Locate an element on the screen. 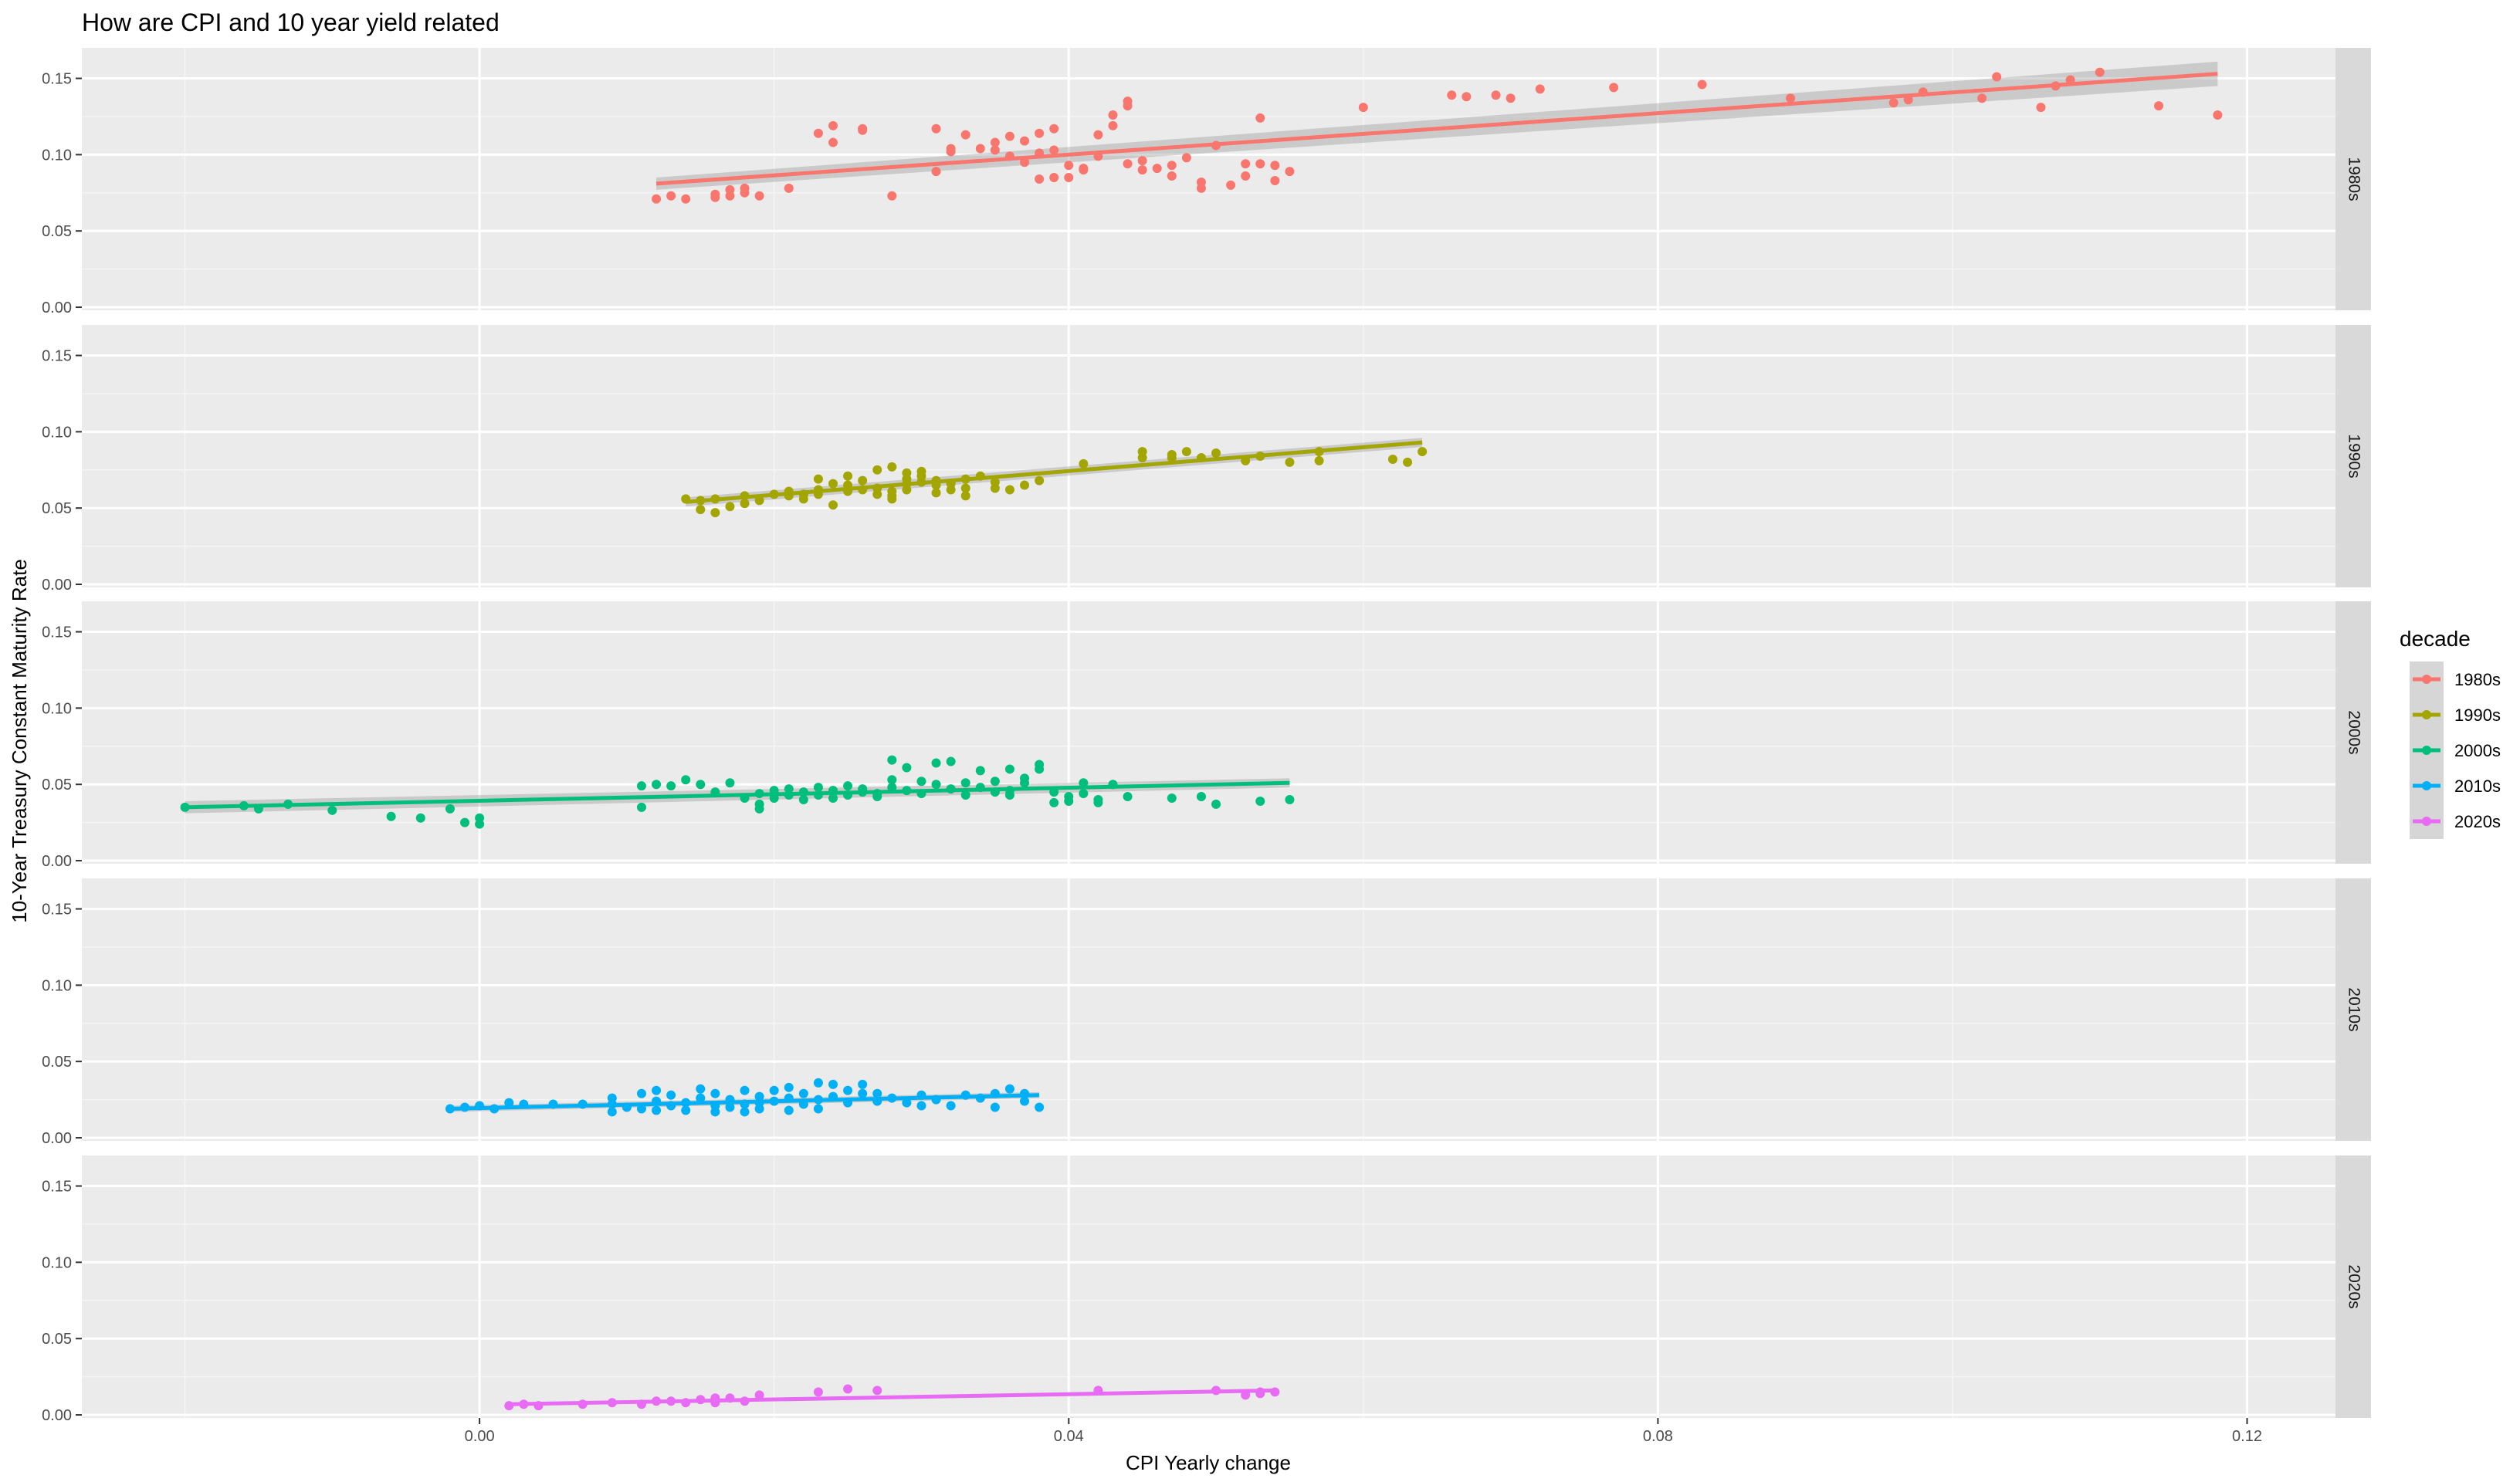 The height and width of the screenshot is (1482, 2520). legend-label: 1980s is located at coordinates (2478, 679).